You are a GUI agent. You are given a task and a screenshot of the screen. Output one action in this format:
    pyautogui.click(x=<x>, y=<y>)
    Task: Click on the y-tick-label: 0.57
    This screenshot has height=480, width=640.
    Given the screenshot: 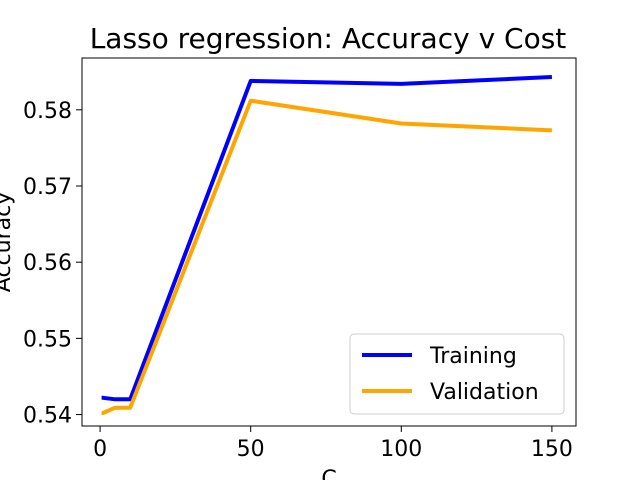 What is the action you would take?
    pyautogui.click(x=47, y=187)
    